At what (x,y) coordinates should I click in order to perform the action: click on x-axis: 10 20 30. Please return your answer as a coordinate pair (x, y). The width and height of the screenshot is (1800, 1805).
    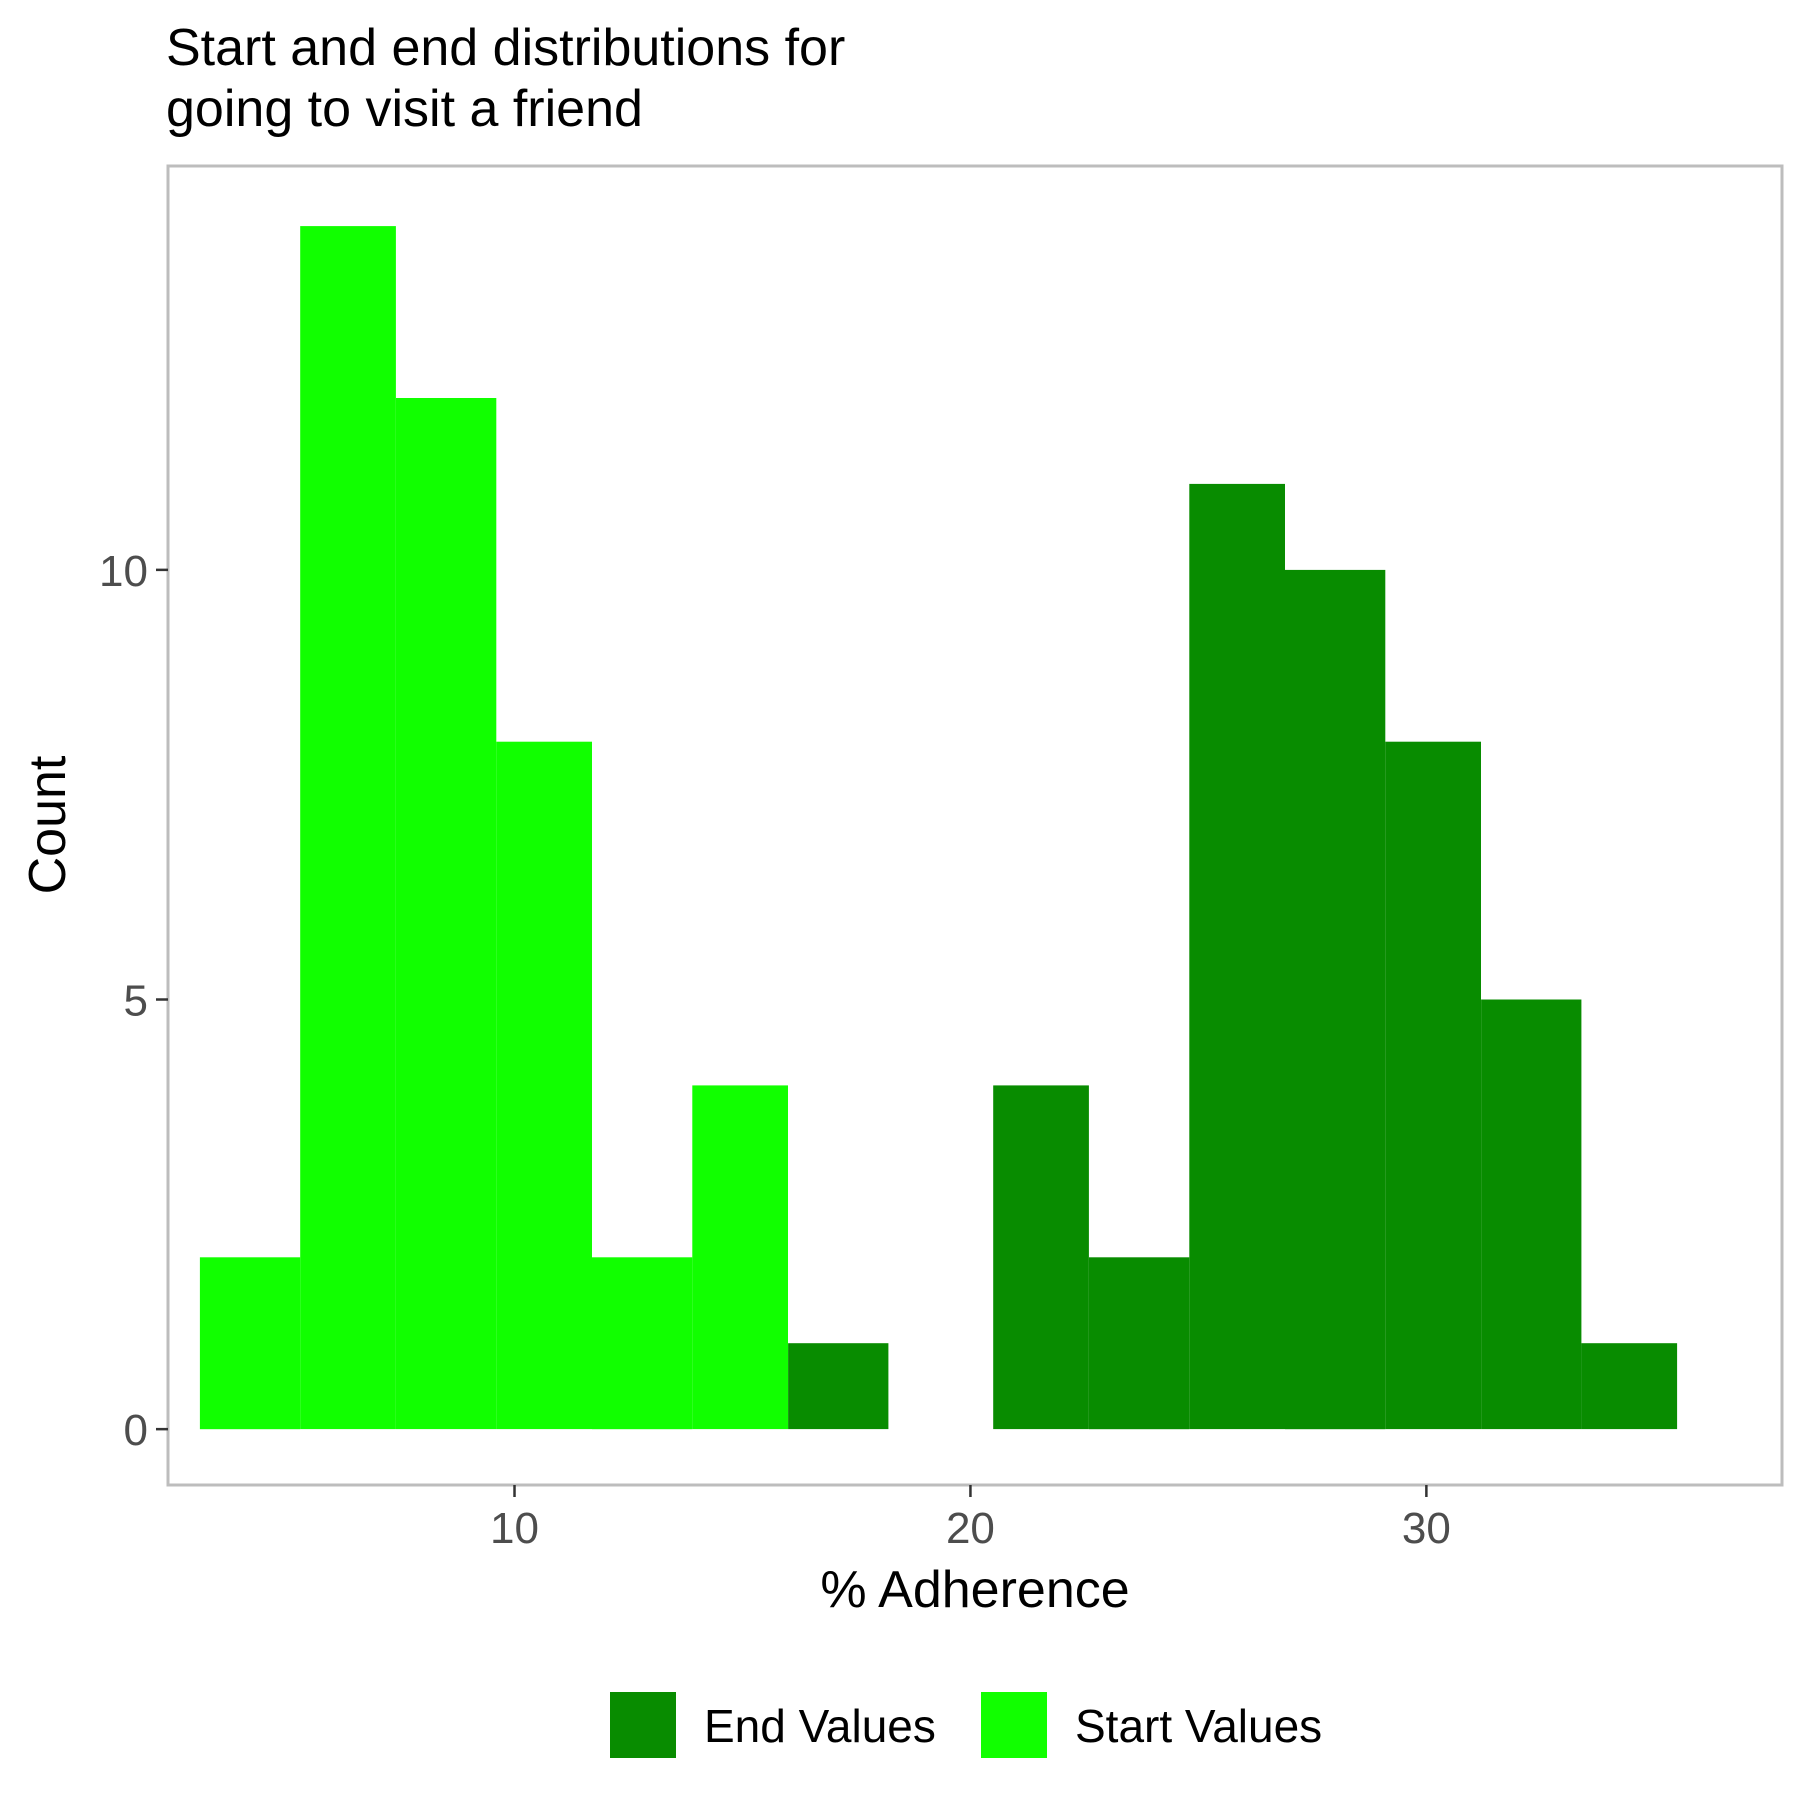
    Looking at the image, I should click on (970, 1519).